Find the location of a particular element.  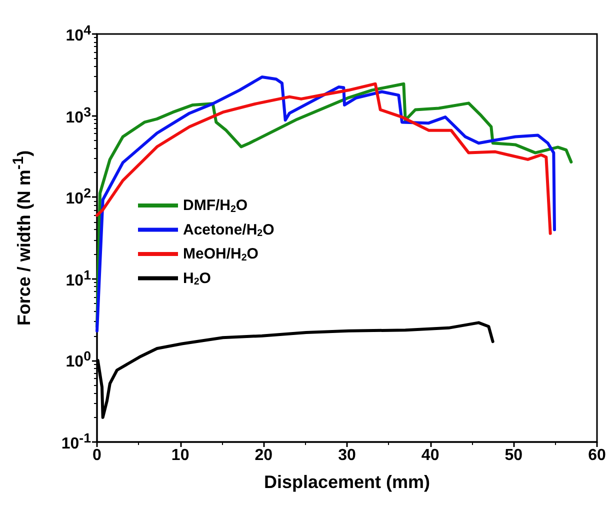

x-tick-label: 30 is located at coordinates (347, 455).